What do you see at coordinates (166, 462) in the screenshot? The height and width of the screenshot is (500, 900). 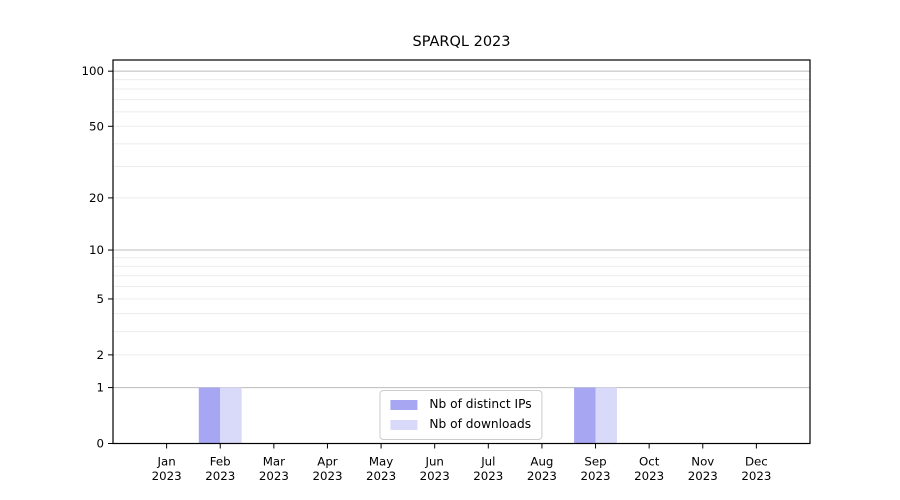 I see `x-tick-label-month: Jan` at bounding box center [166, 462].